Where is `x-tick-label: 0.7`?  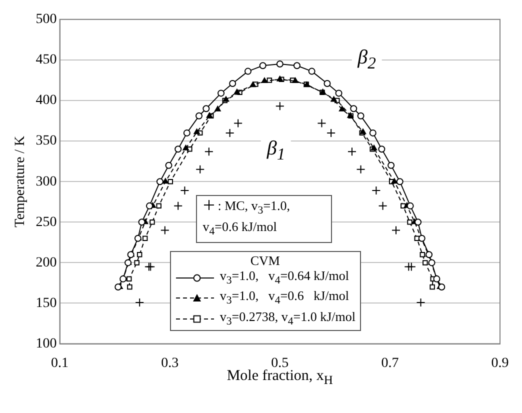 x-tick-label: 0.7 is located at coordinates (390, 363).